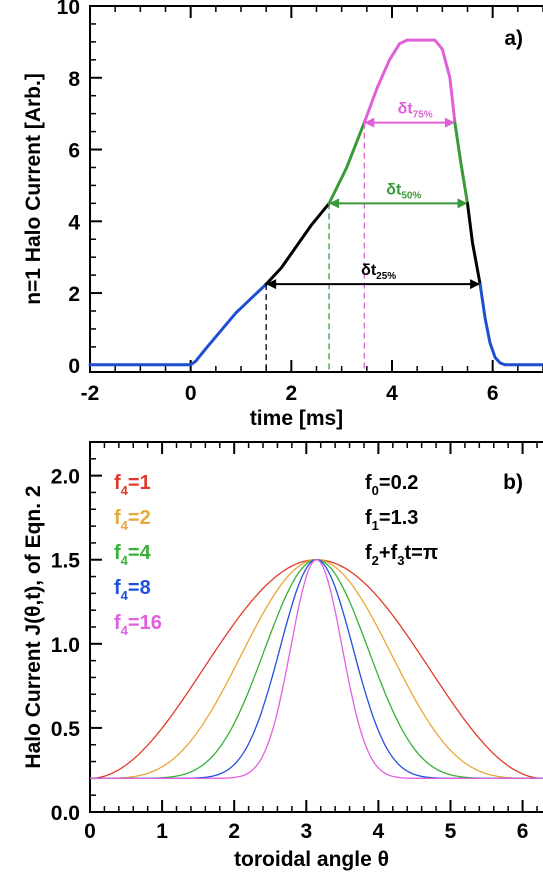 The height and width of the screenshot is (878, 543). Describe the element at coordinates (139, 588) in the screenshot. I see `legend-value: =8` at that location.